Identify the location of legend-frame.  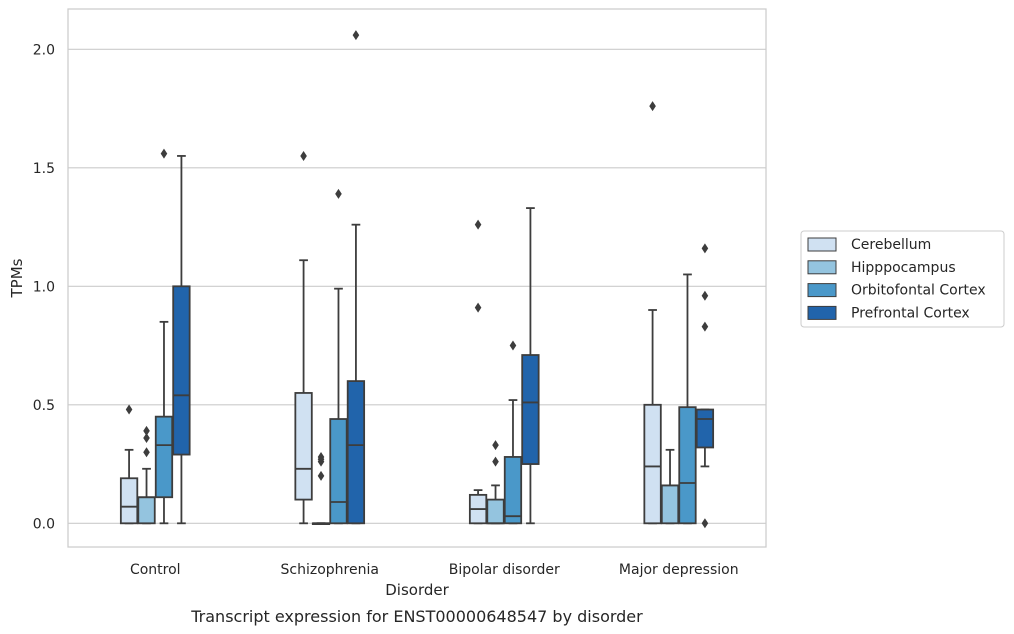
(902, 279).